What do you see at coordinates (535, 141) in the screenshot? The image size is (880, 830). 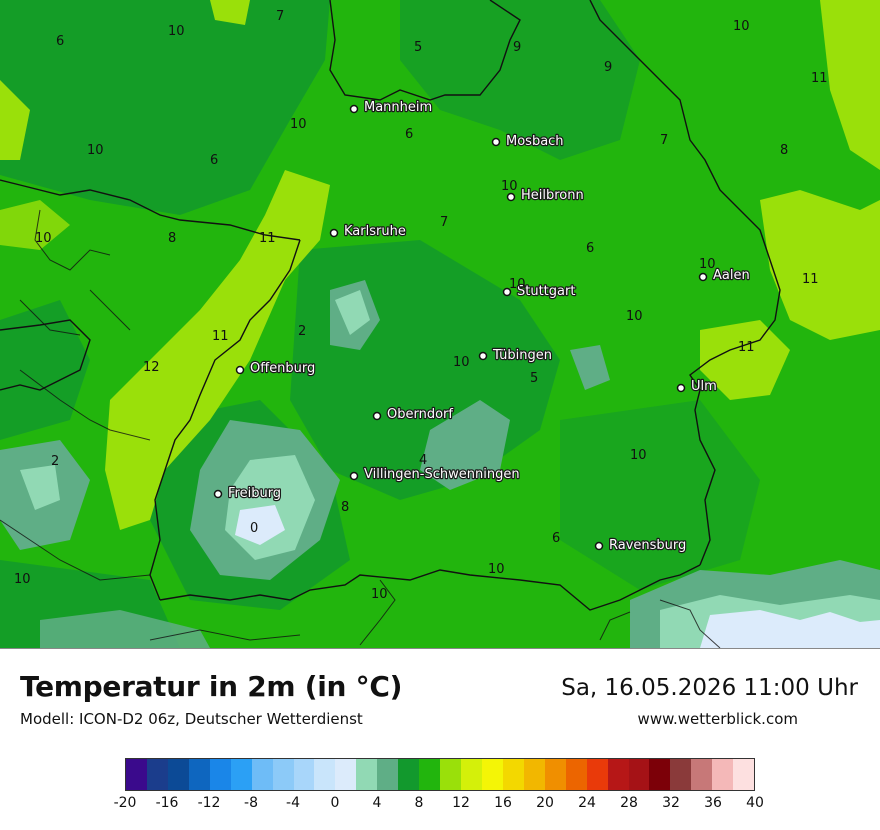 I see `city-label-mosbach: Mosbach` at bounding box center [535, 141].